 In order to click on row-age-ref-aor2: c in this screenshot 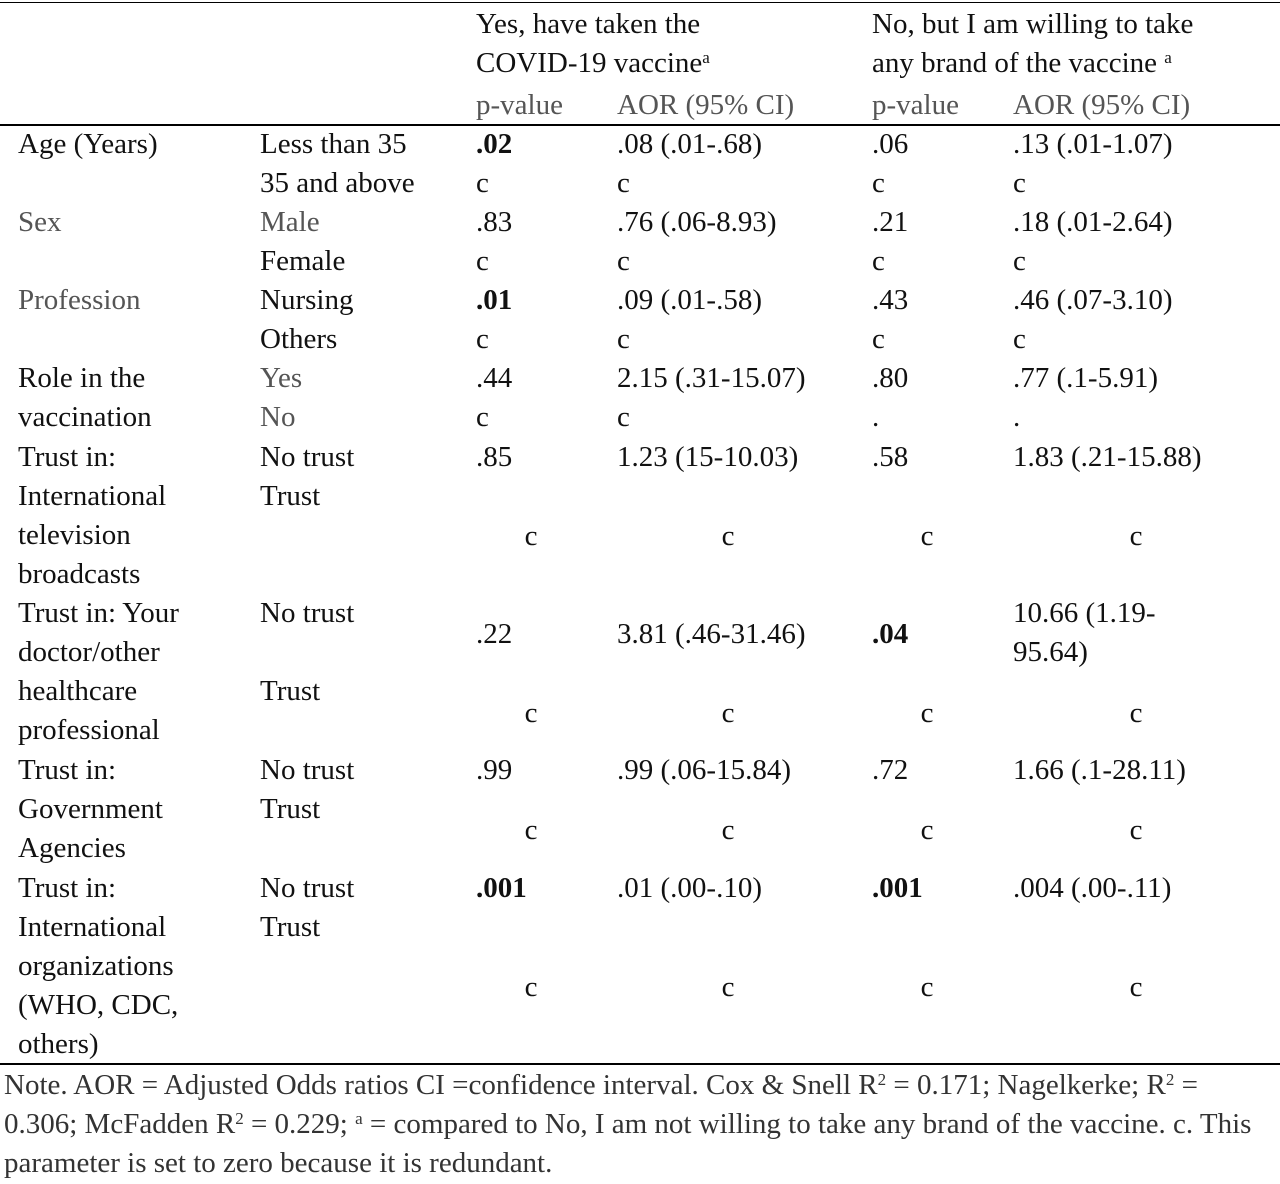, I will do `click(1019, 183)`.